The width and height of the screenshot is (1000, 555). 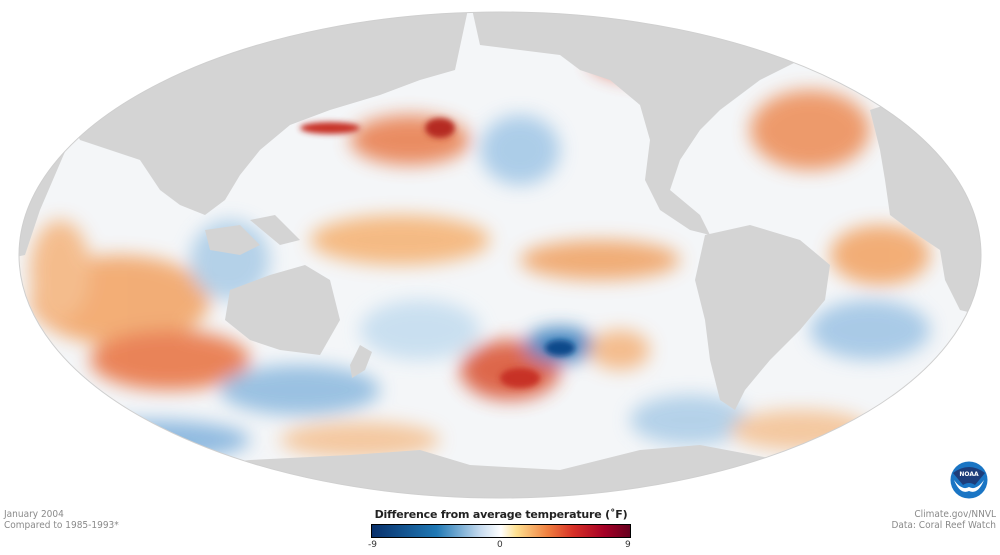 I want to click on data-source: Data: Coral Reef Watch, so click(x=943, y=525).